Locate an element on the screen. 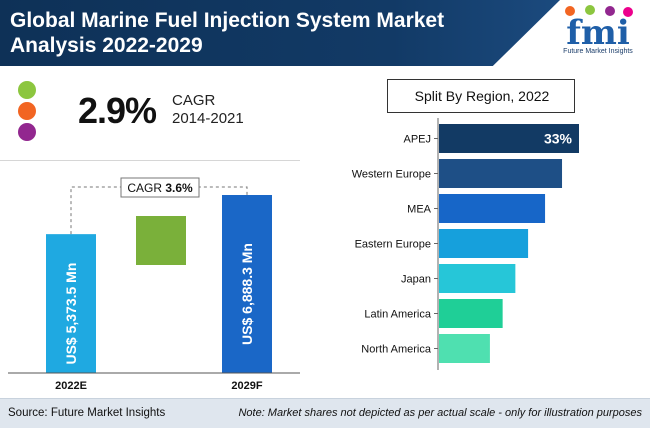  region-label: MEA is located at coordinates (419, 210).